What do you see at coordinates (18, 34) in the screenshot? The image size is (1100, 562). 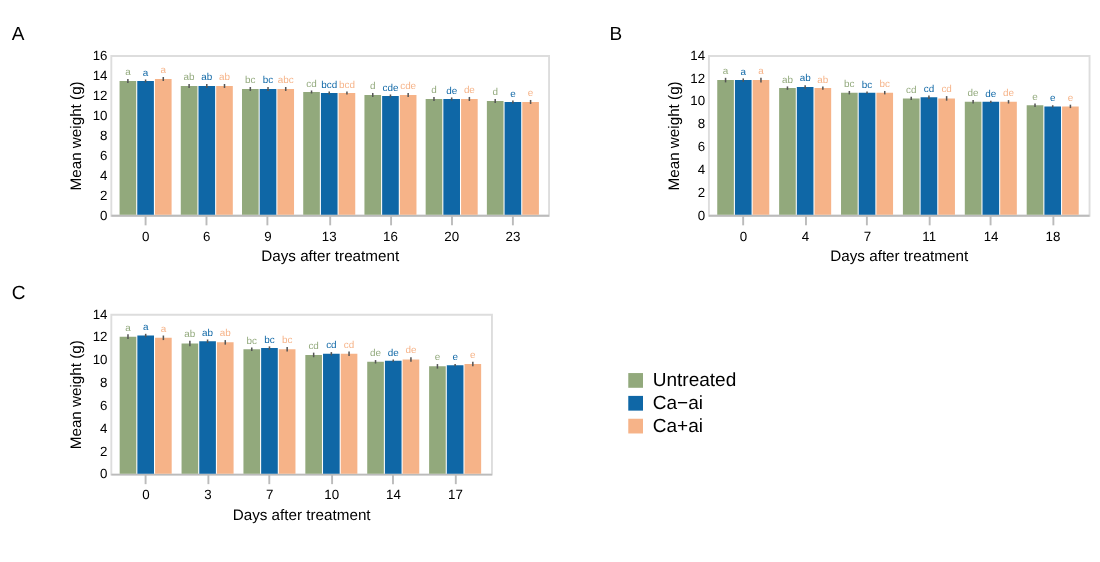 I see `chart-title: A` at bounding box center [18, 34].